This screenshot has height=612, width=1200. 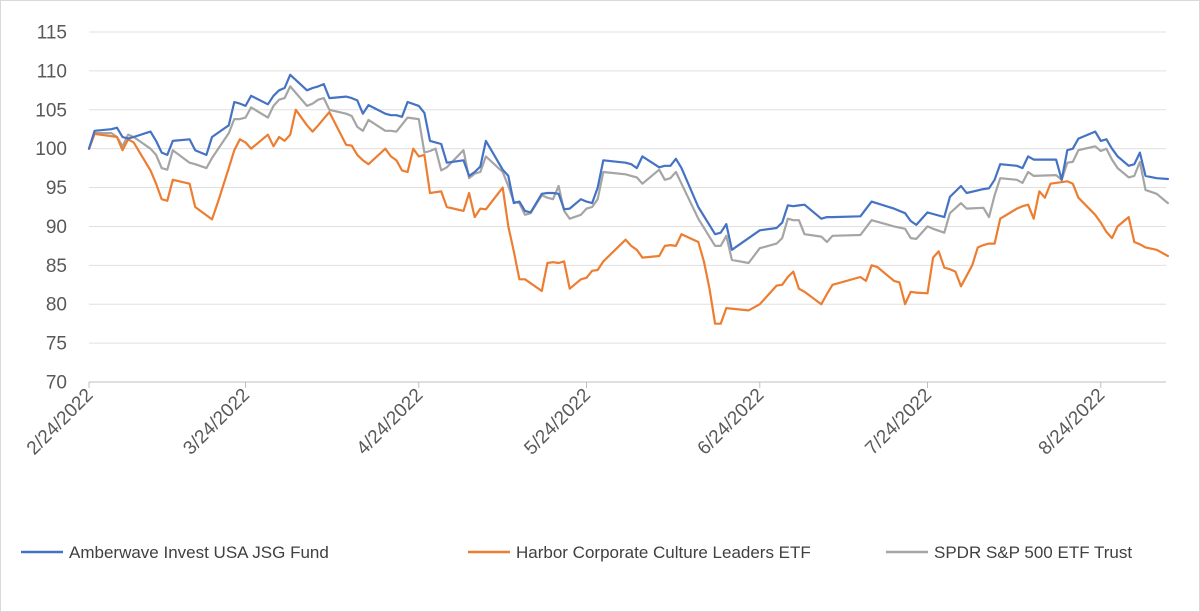 What do you see at coordinates (627, 384) in the screenshot?
I see `x-axis` at bounding box center [627, 384].